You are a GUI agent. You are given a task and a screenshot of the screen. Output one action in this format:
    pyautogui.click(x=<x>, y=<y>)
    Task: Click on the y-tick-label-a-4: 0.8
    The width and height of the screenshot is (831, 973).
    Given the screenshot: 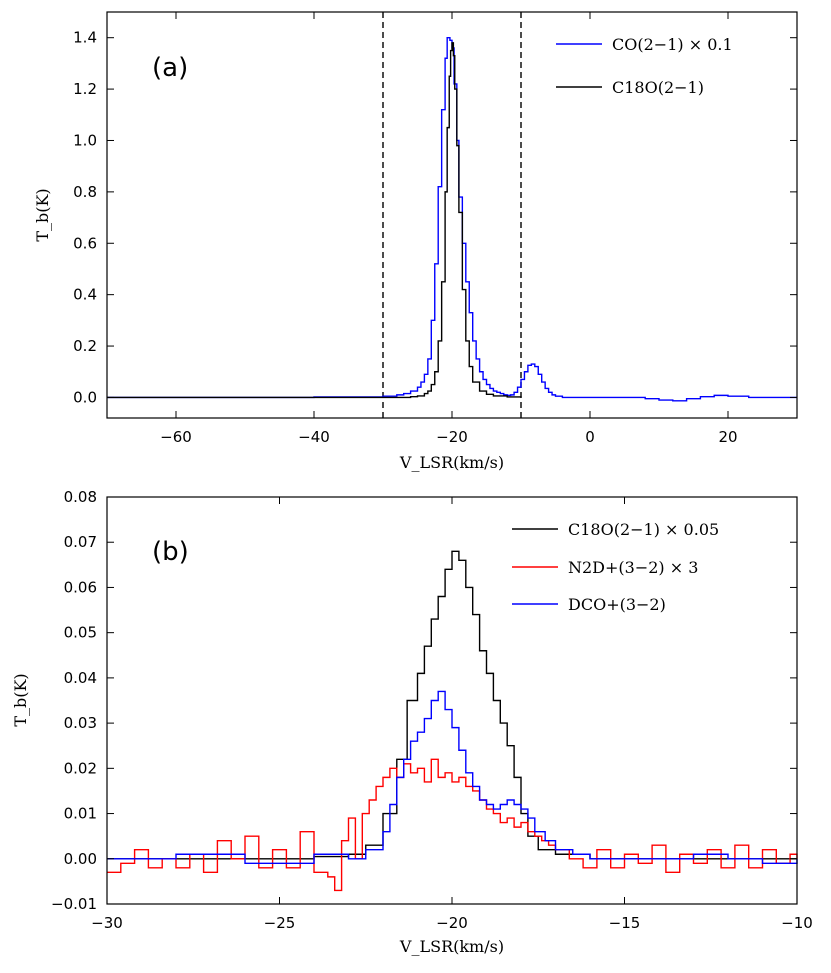 What is the action you would take?
    pyautogui.click(x=85, y=192)
    